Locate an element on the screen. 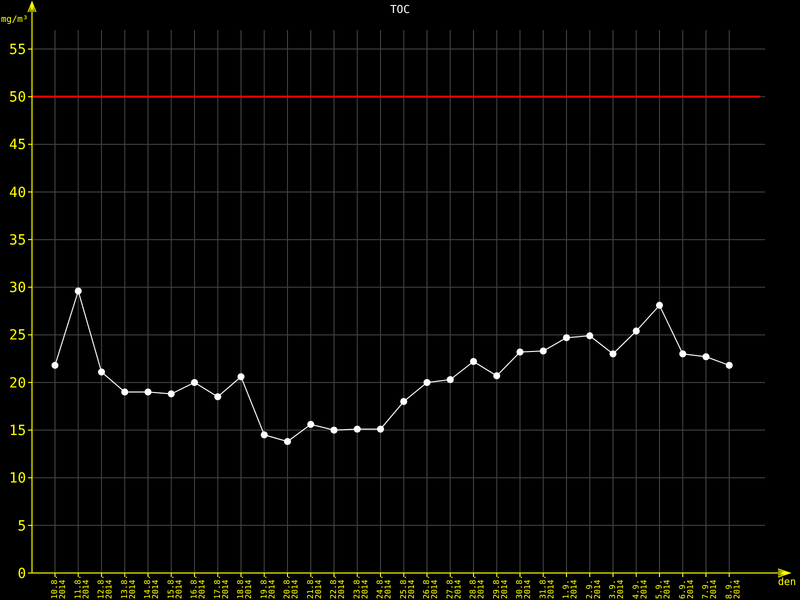 The image size is (800, 600). y-tick-label: 25 is located at coordinates (17, 336).